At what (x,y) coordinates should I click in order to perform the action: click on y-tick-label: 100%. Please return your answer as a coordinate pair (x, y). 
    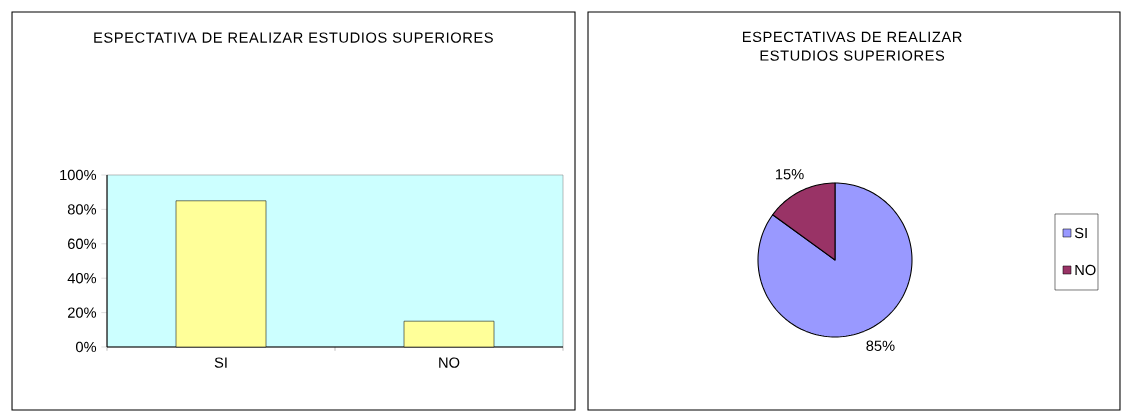
    Looking at the image, I should click on (78, 175).